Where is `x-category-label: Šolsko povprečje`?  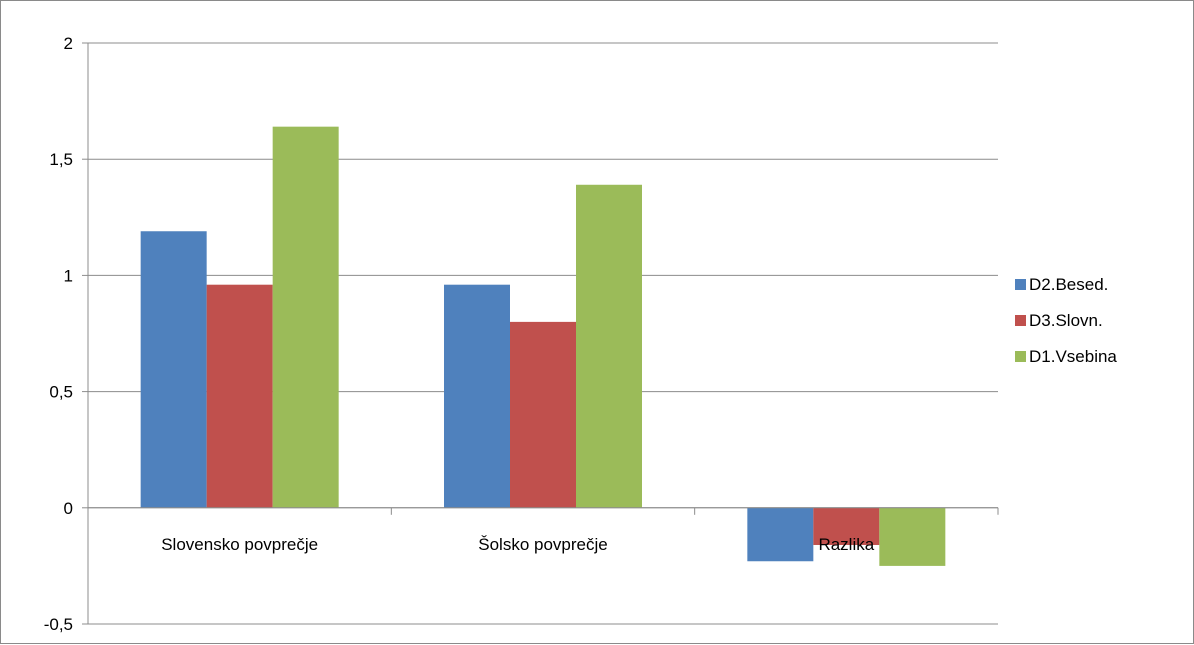
x-category-label: Šolsko povprečje is located at coordinates (542, 544).